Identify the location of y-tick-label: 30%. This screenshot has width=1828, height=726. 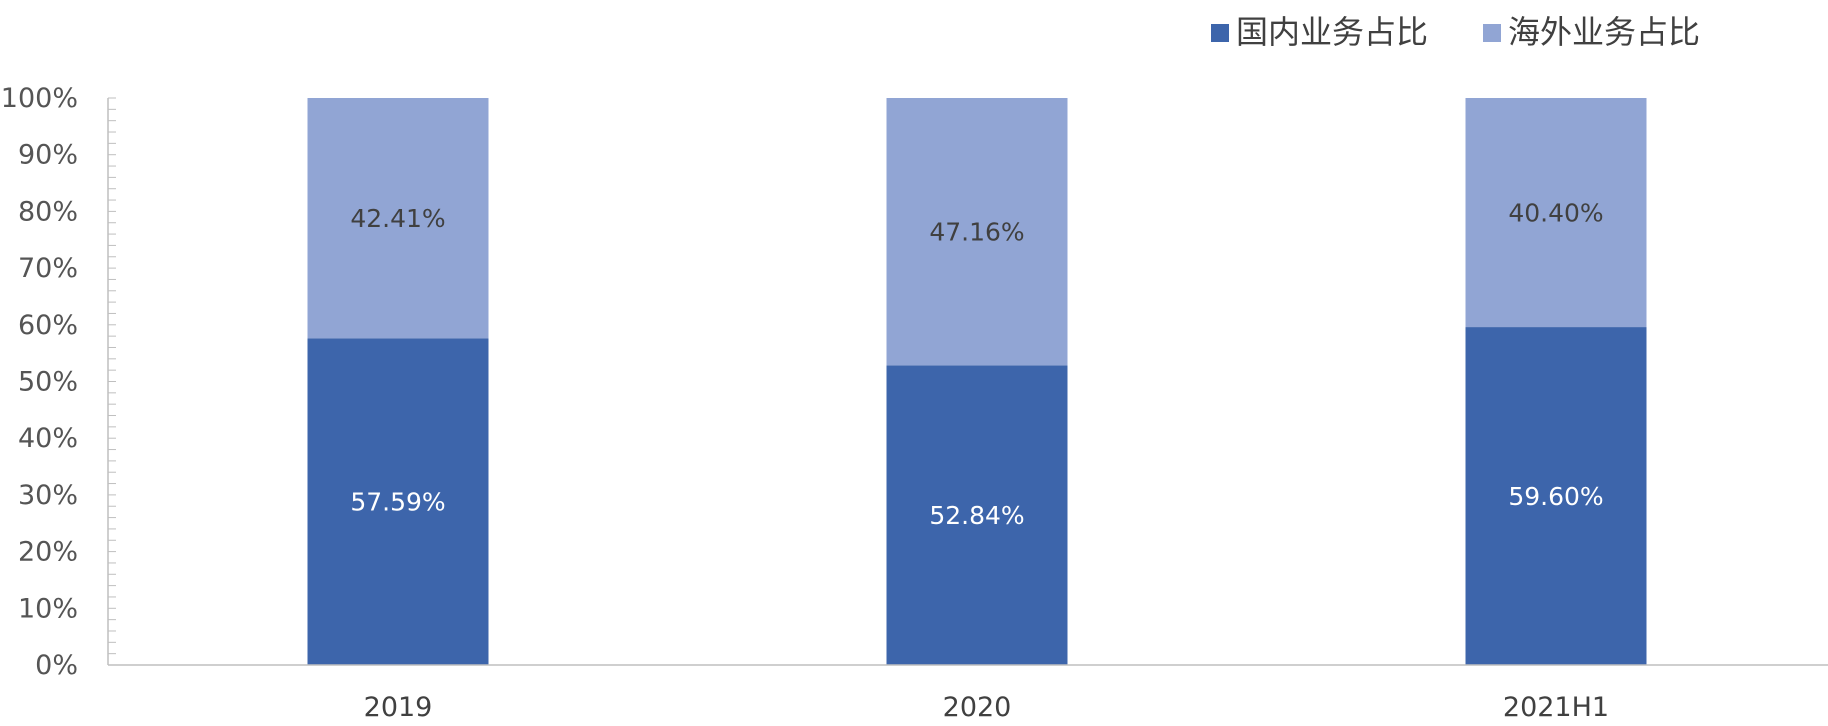
(48, 495).